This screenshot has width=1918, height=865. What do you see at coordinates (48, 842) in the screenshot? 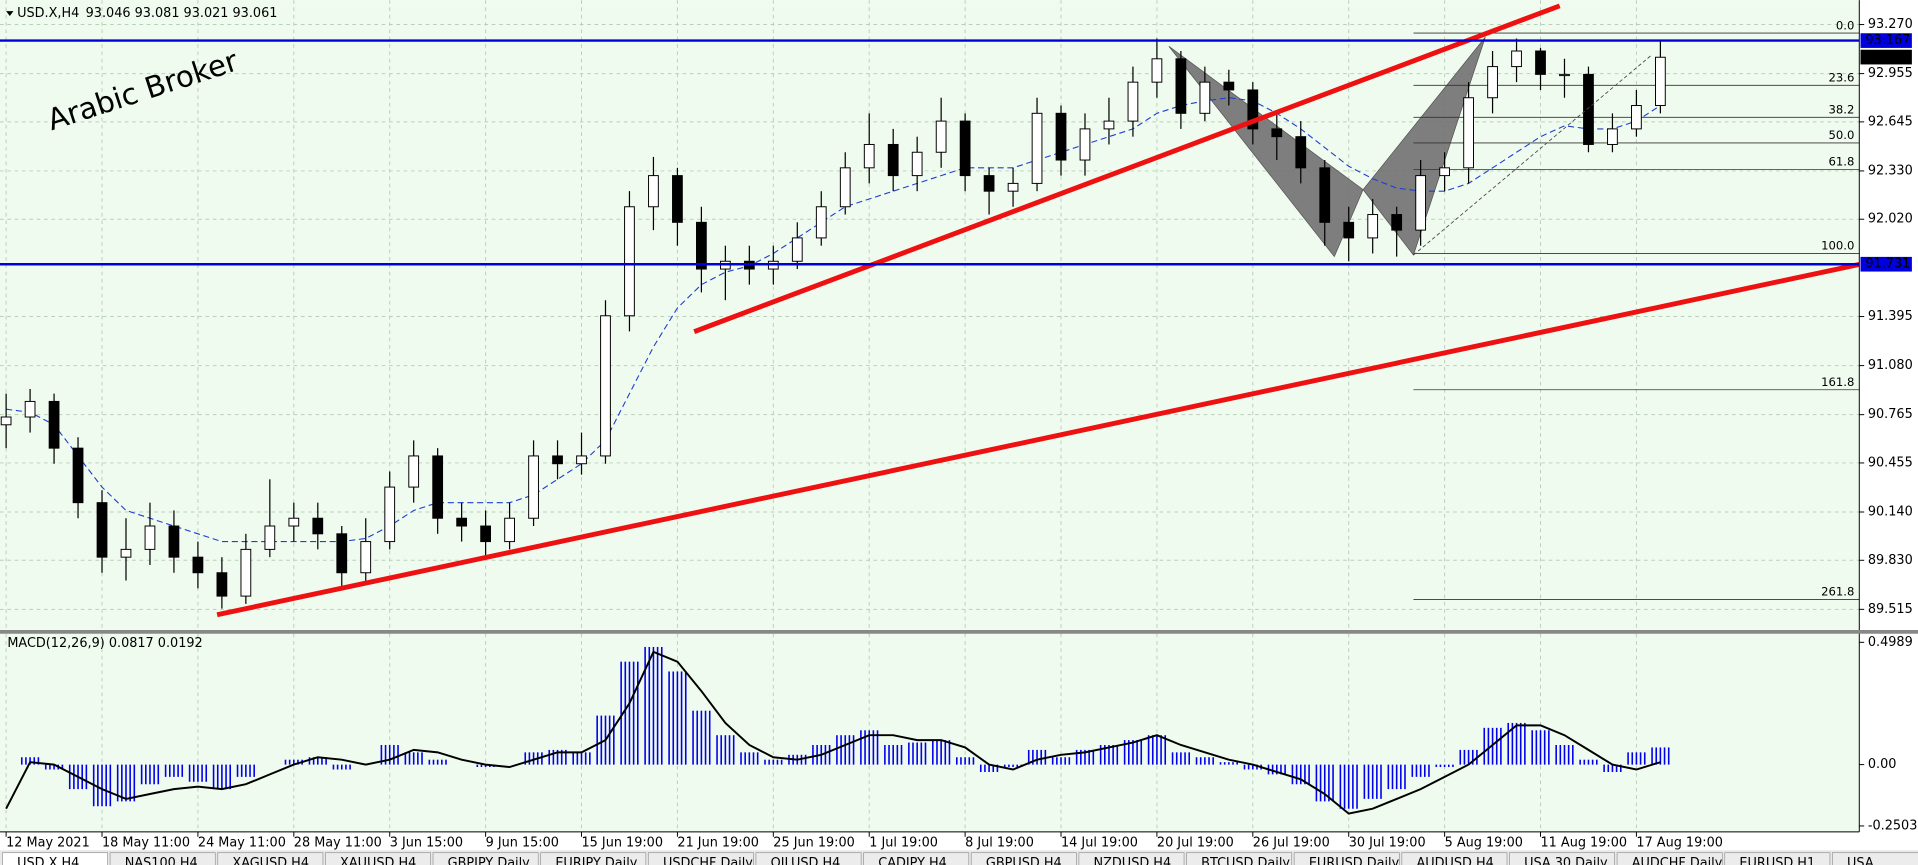
I see `x-tick-label: 12 May 2021` at bounding box center [48, 842].